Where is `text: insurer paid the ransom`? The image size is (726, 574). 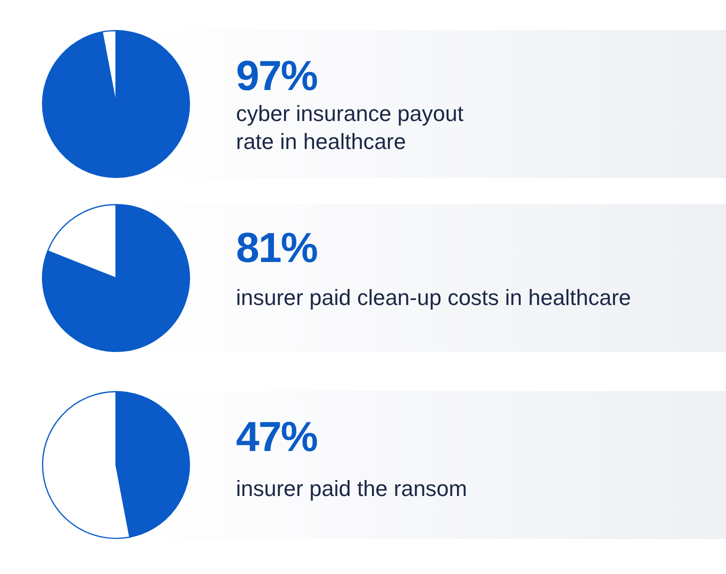 text: insurer paid the ransom is located at coordinates (352, 489).